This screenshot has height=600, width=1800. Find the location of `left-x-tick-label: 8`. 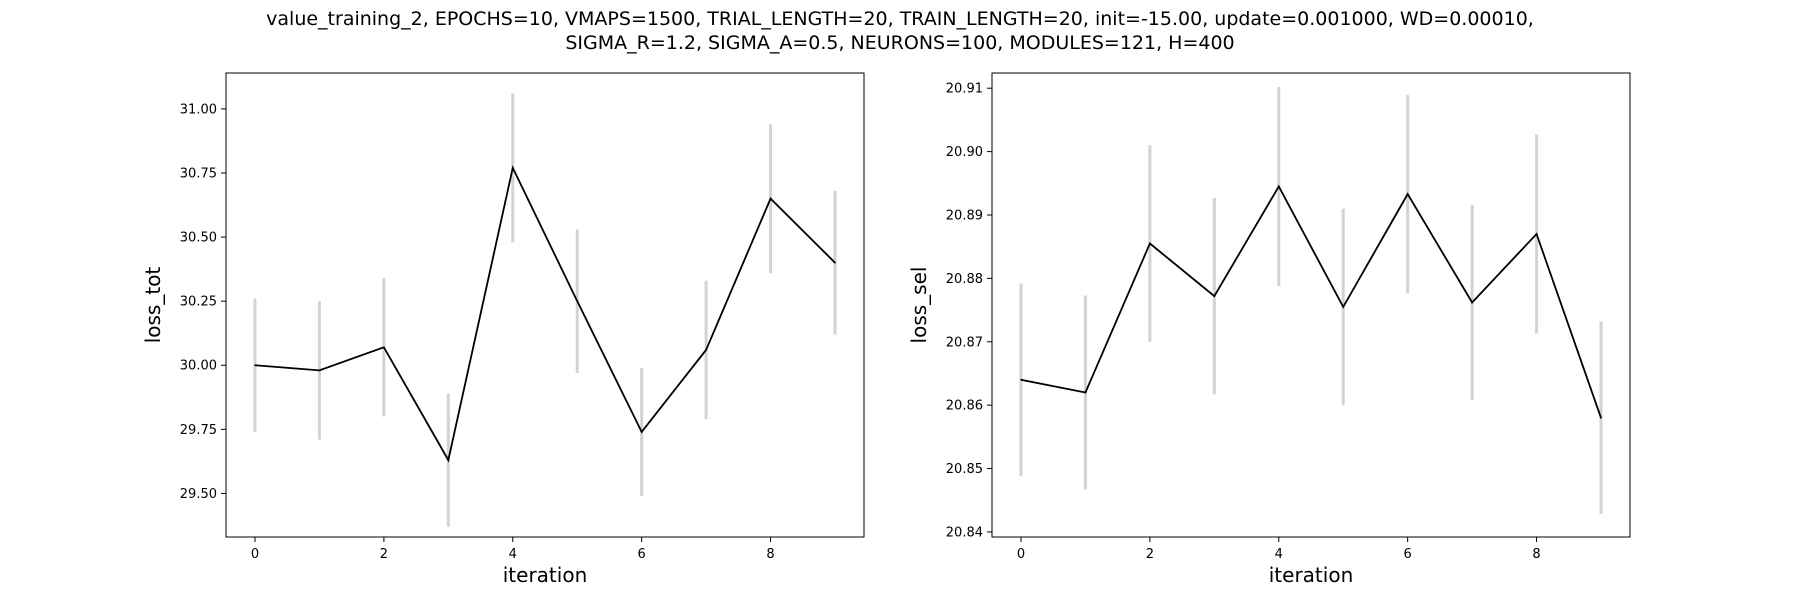

left-x-tick-label: 8 is located at coordinates (770, 554).